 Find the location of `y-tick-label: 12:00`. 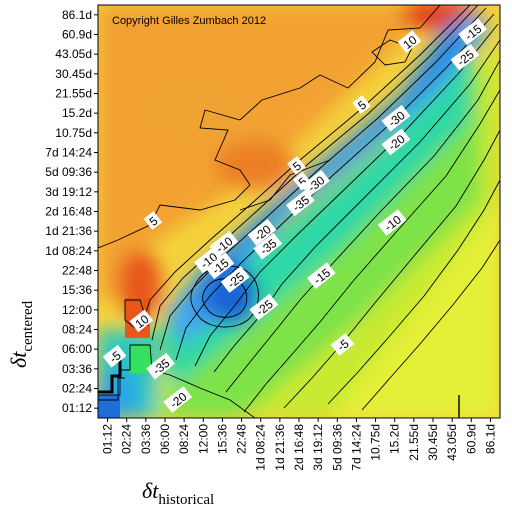

y-tick-label: 12:00 is located at coordinates (77, 310).